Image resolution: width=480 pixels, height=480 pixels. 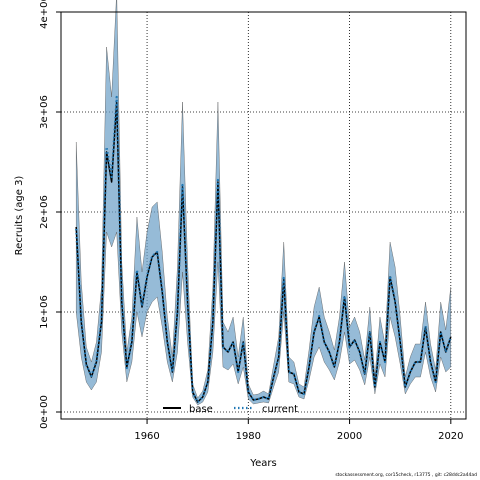 I want to click on y-tick-label: 1e+06, so click(x=44, y=312).